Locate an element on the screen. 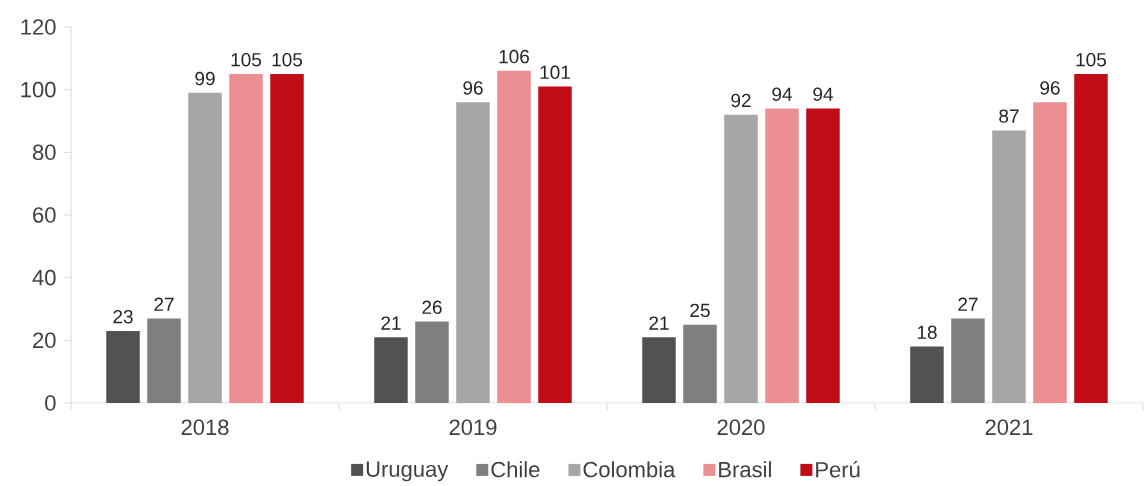  y-tick-label: 80 is located at coordinates (44, 152).